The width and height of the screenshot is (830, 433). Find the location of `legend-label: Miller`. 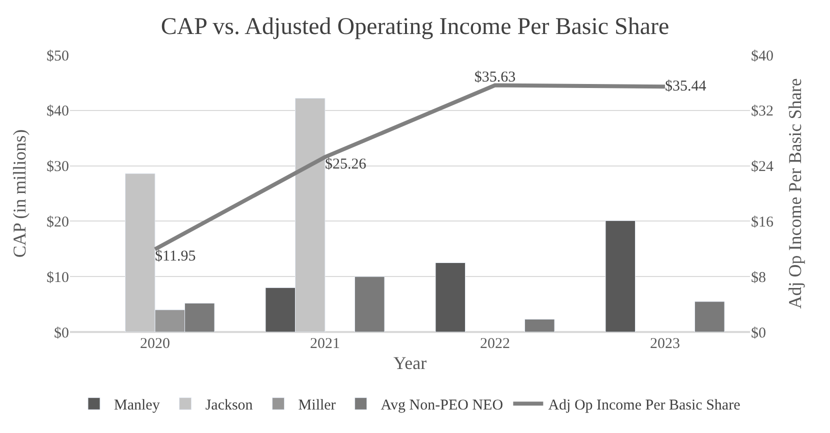

legend-label: Miller is located at coordinates (317, 406).